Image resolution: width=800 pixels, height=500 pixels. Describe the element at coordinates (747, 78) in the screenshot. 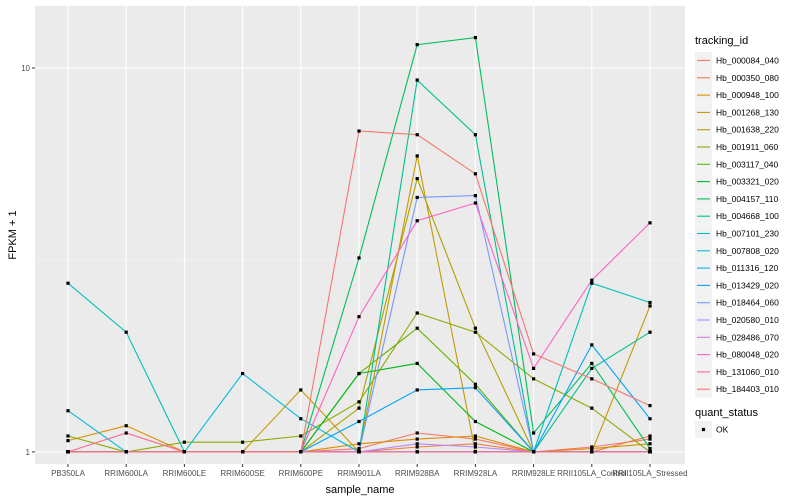

I see `legend-label: Hb_000350_080` at that location.